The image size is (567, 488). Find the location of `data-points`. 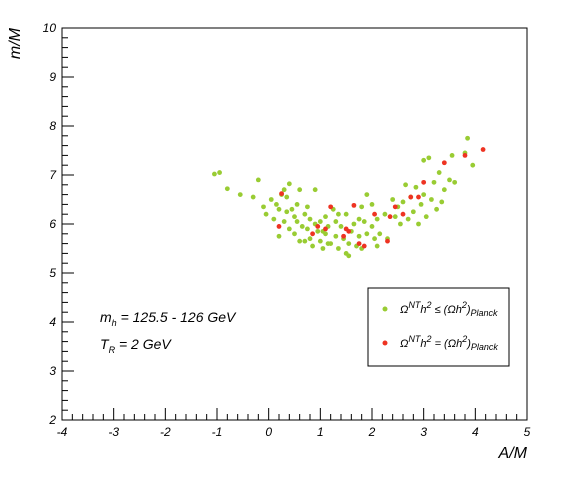

data-points is located at coordinates (349, 197).